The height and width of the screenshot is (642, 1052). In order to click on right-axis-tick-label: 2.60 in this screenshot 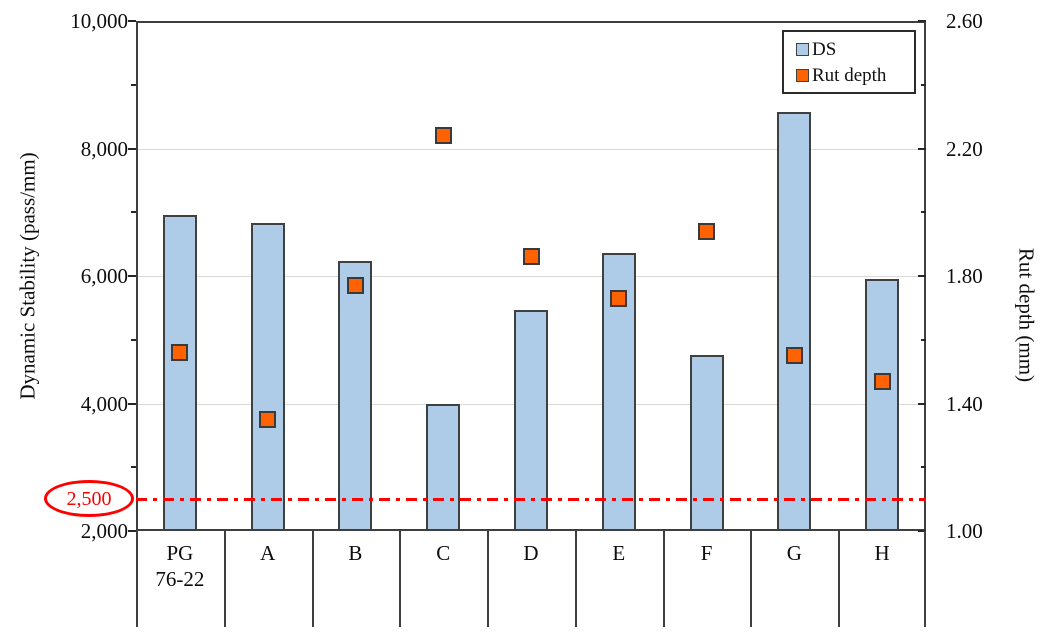, I will do `click(964, 21)`.